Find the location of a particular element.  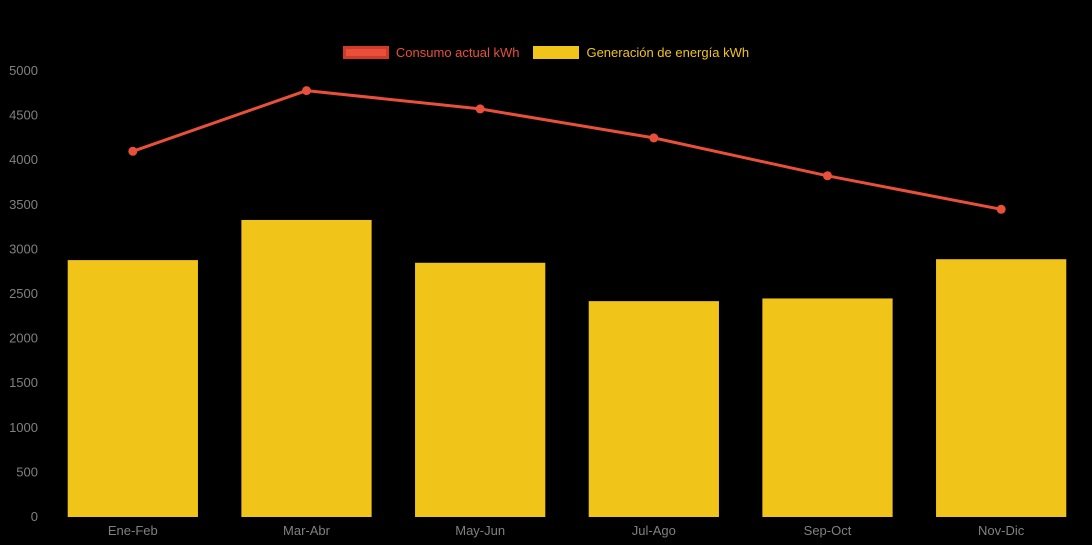

legend-label-generacion-energia: Generación de energía kWh is located at coordinates (668, 52).